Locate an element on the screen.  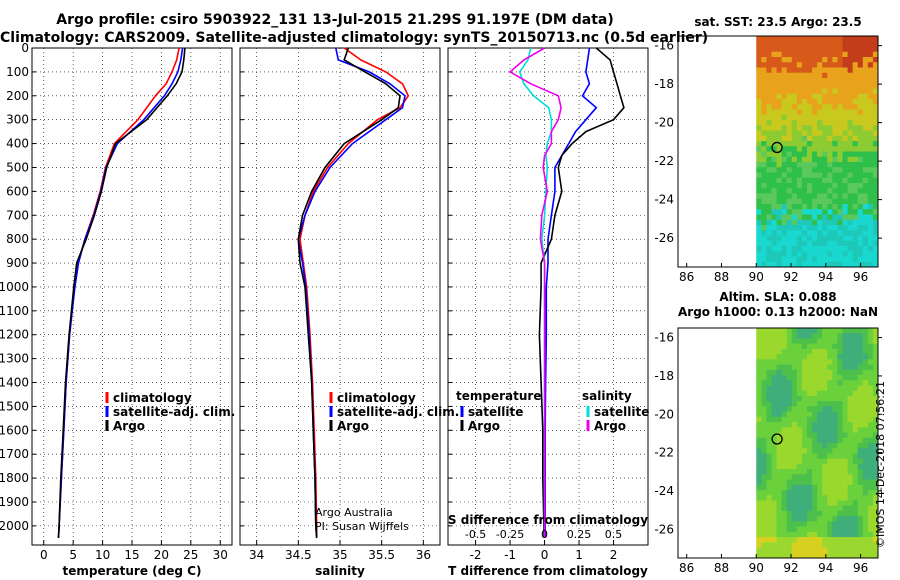
y-tick-label: 1000 is located at coordinates (14, 287).